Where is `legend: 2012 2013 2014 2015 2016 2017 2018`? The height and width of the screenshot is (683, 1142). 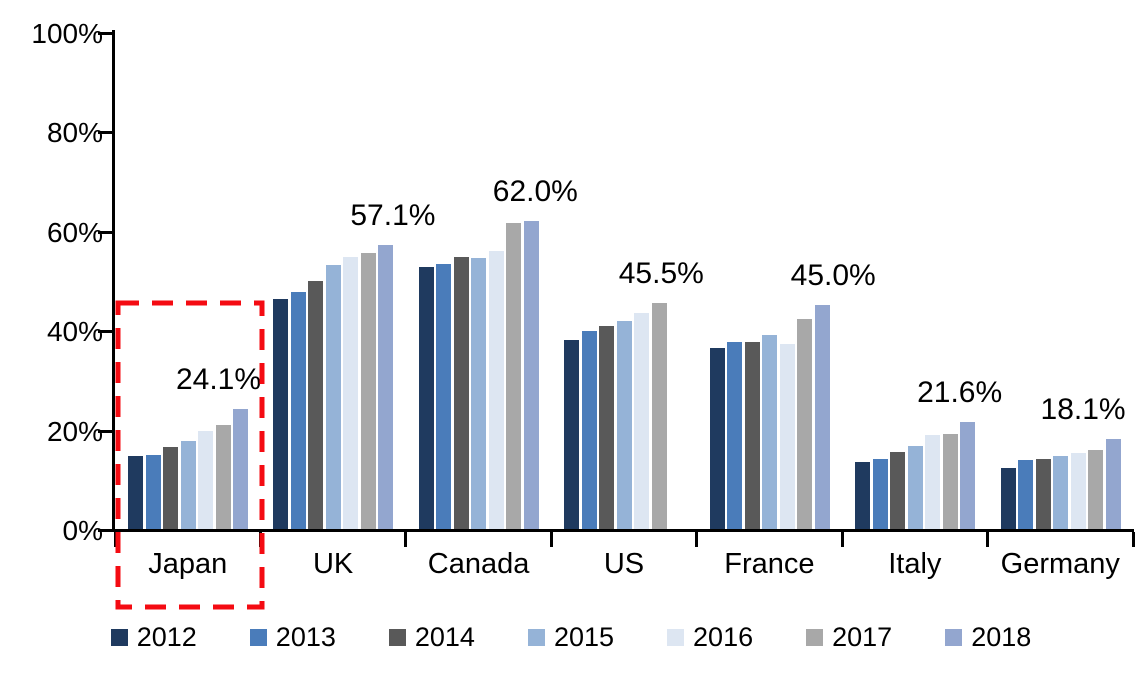
legend: 2012 2013 2014 2015 2016 2017 2018 is located at coordinates (571, 637).